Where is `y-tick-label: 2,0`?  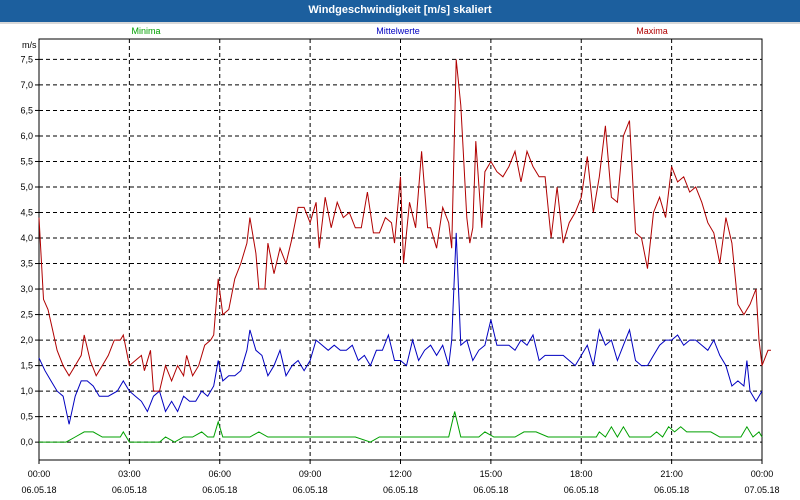
y-tick-label: 2,0 is located at coordinates (26, 340).